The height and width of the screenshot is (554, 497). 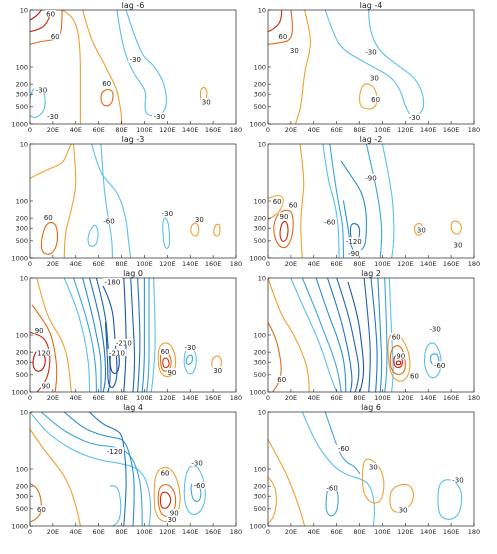 I want to click on x-tick-label: 100E, so click(x=382, y=398).